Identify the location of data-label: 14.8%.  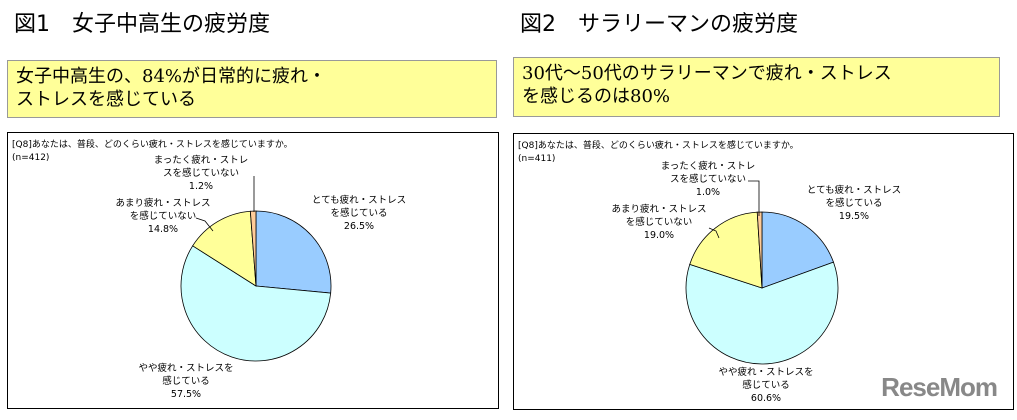
(163, 229).